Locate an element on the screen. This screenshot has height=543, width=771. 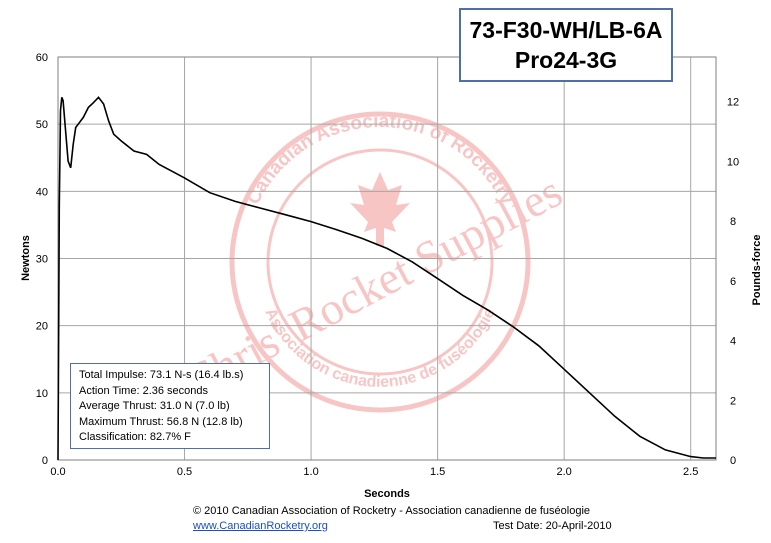
y-axis-label: Newtons is located at coordinates (26, 258).